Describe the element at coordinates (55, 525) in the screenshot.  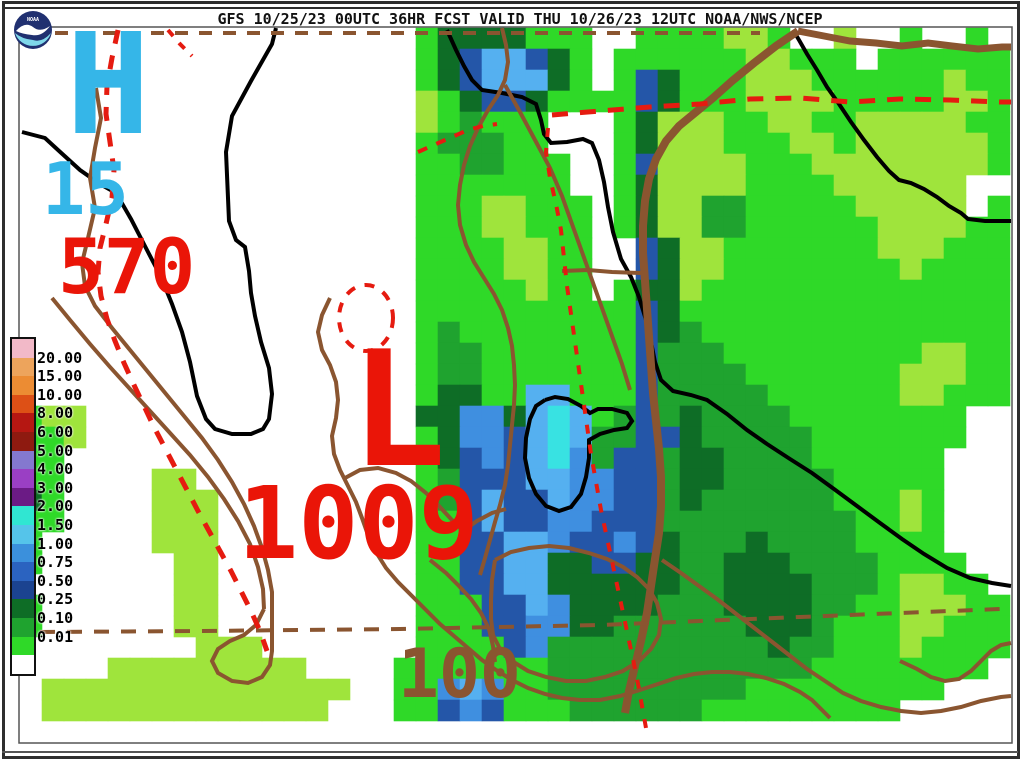
I see `legend-label: 1.50` at that location.